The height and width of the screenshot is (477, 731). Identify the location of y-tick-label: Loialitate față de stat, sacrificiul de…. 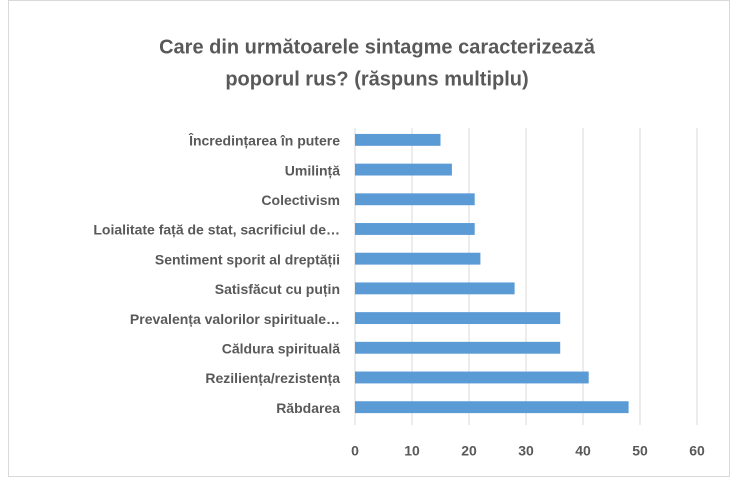
(216, 230).